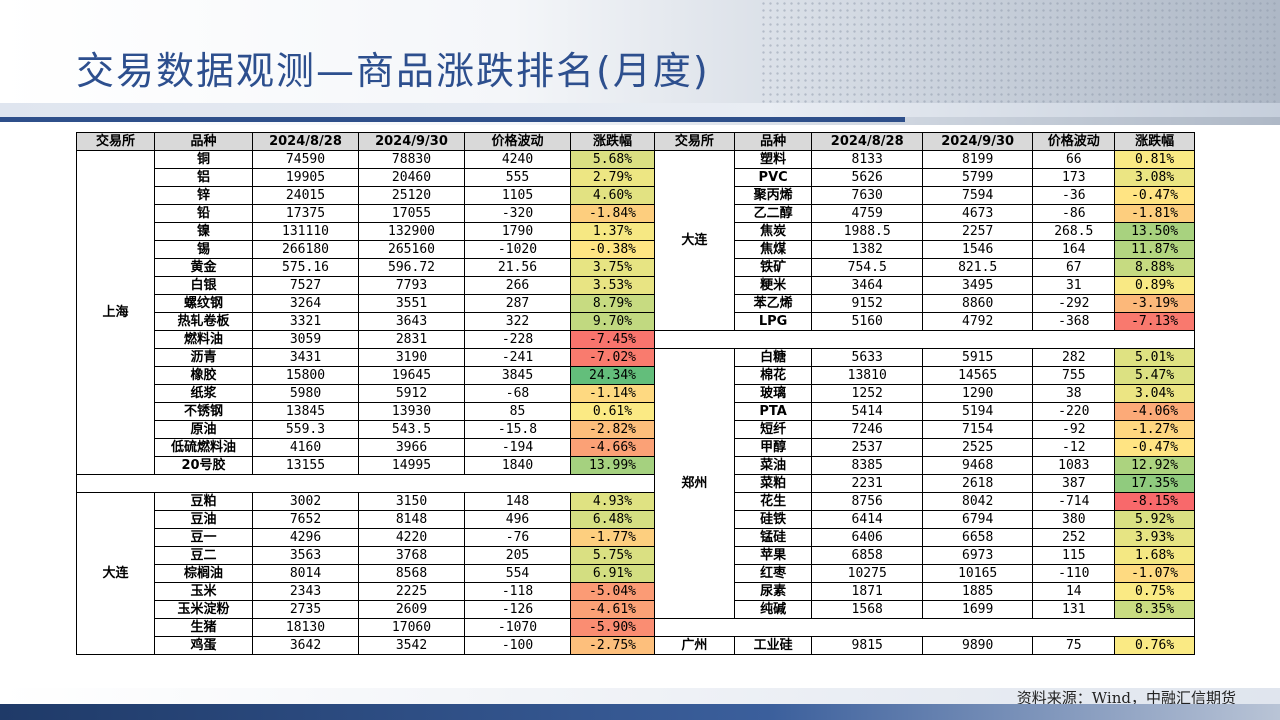 The height and width of the screenshot is (720, 1280). I want to click on value-cell: 66, so click(1074, 159).